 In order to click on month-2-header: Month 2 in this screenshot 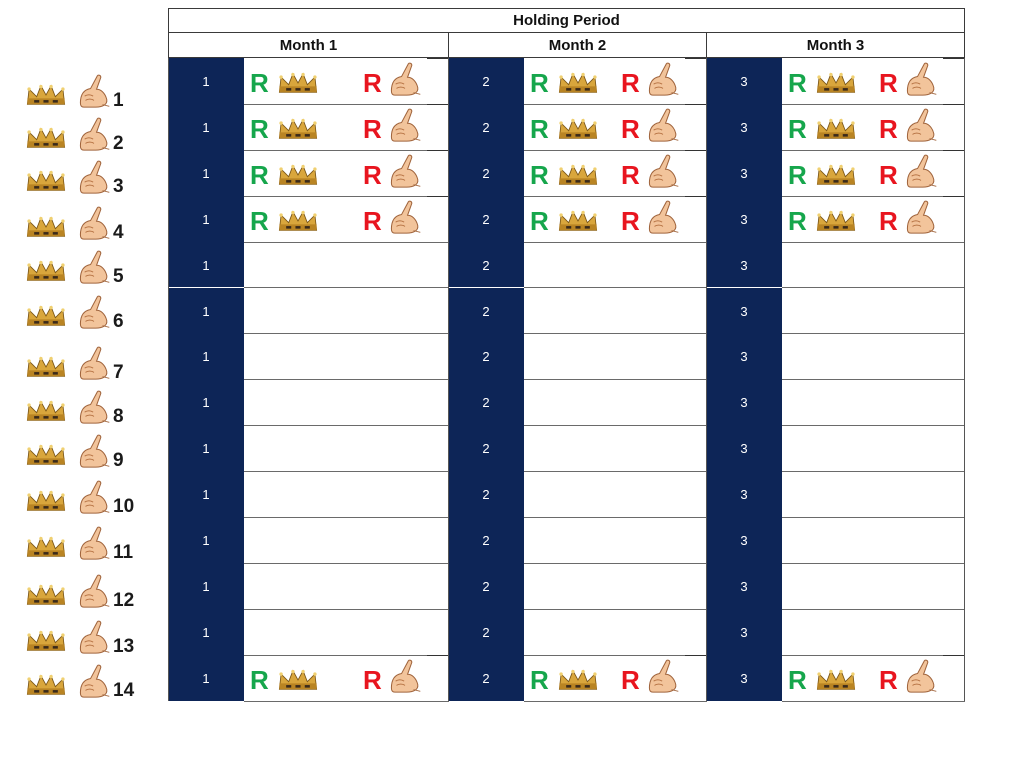, I will do `click(577, 45)`.